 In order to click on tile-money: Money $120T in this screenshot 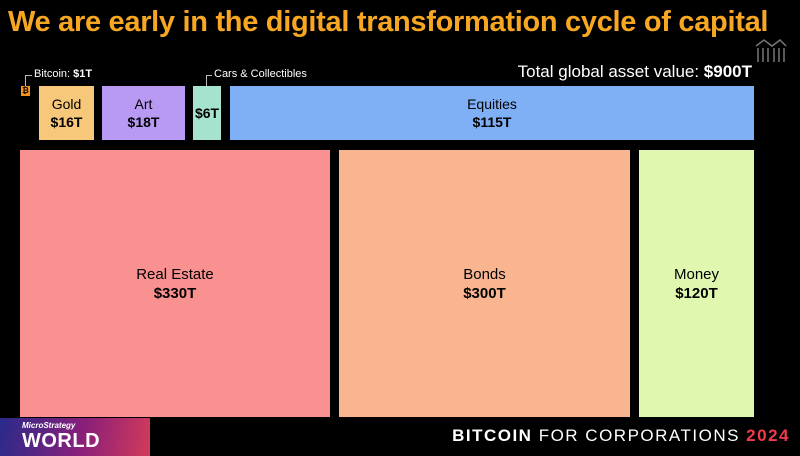, I will do `click(696, 283)`.